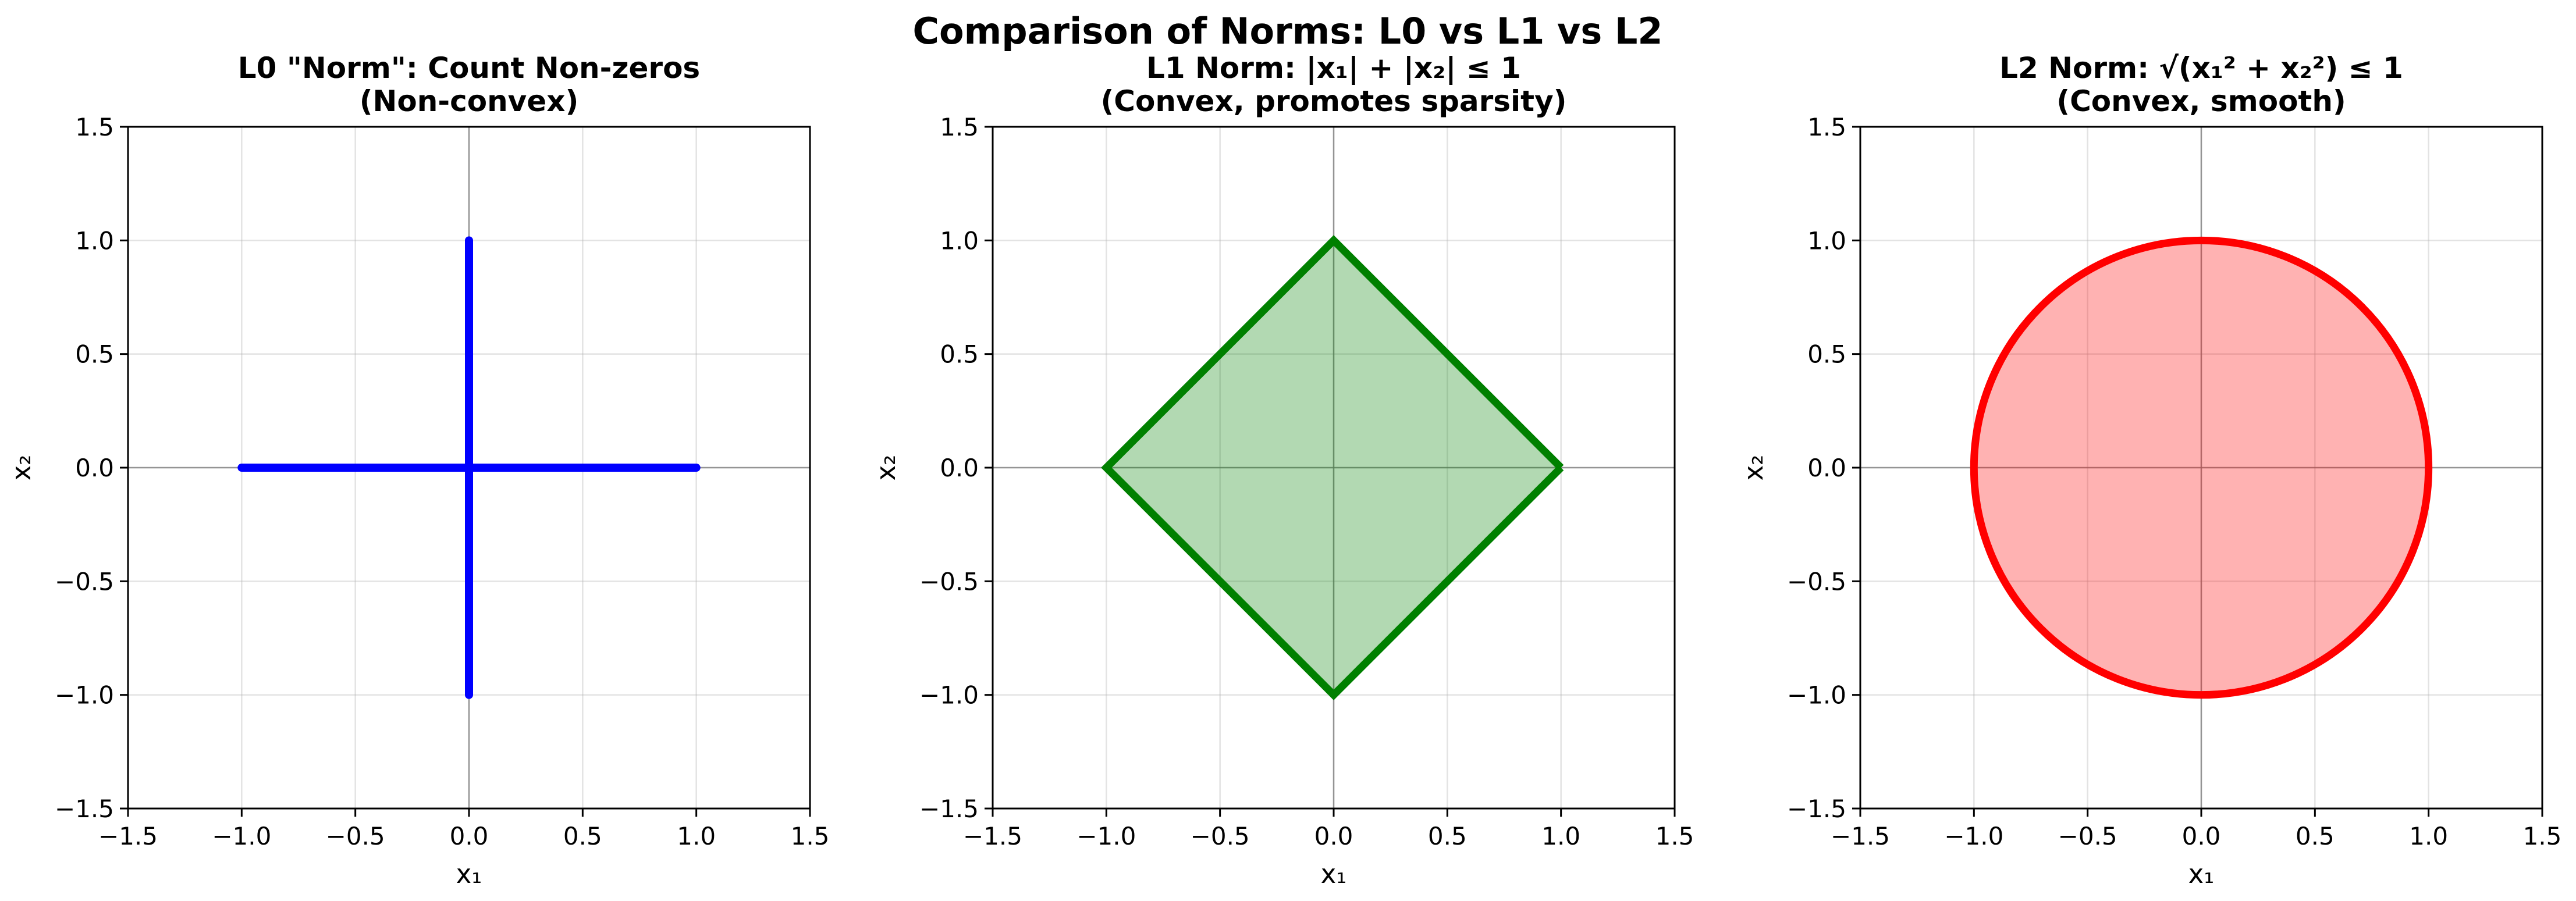  What do you see at coordinates (1333, 468) in the screenshot?
I see `l1-ball-outline` at bounding box center [1333, 468].